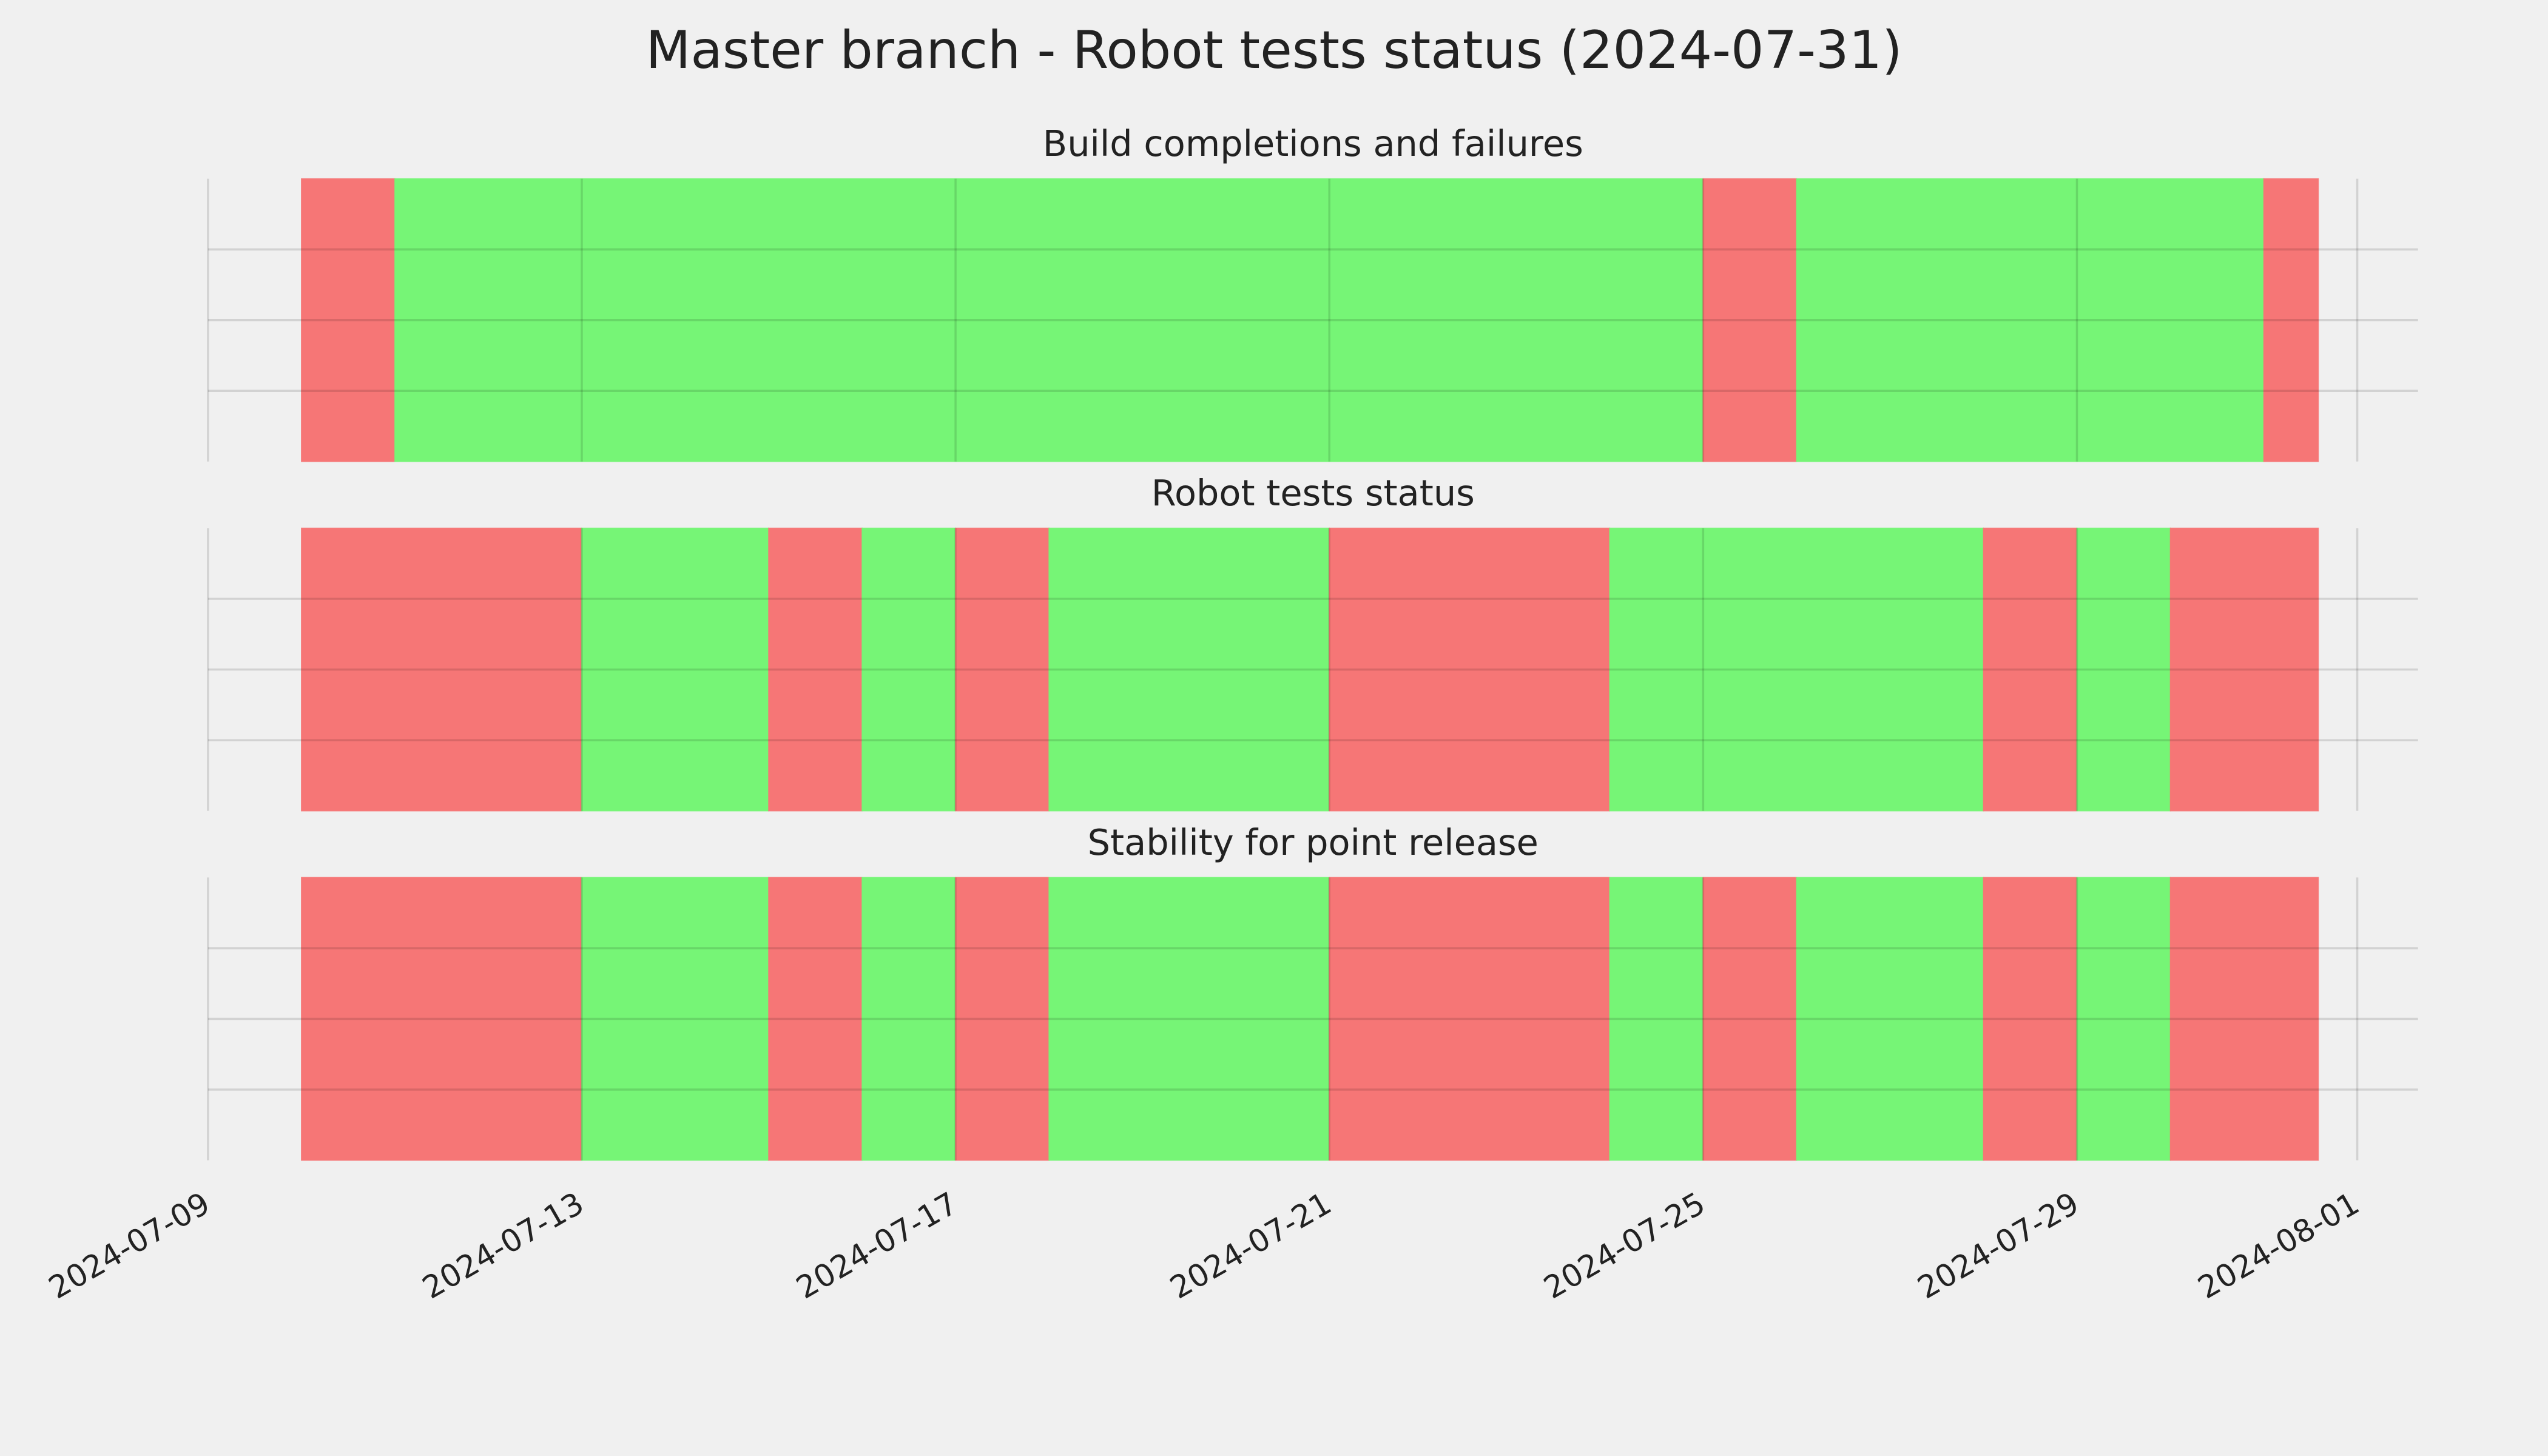  Describe the element at coordinates (1313, 493) in the screenshot. I see `panel-title: Robot tests status` at that location.